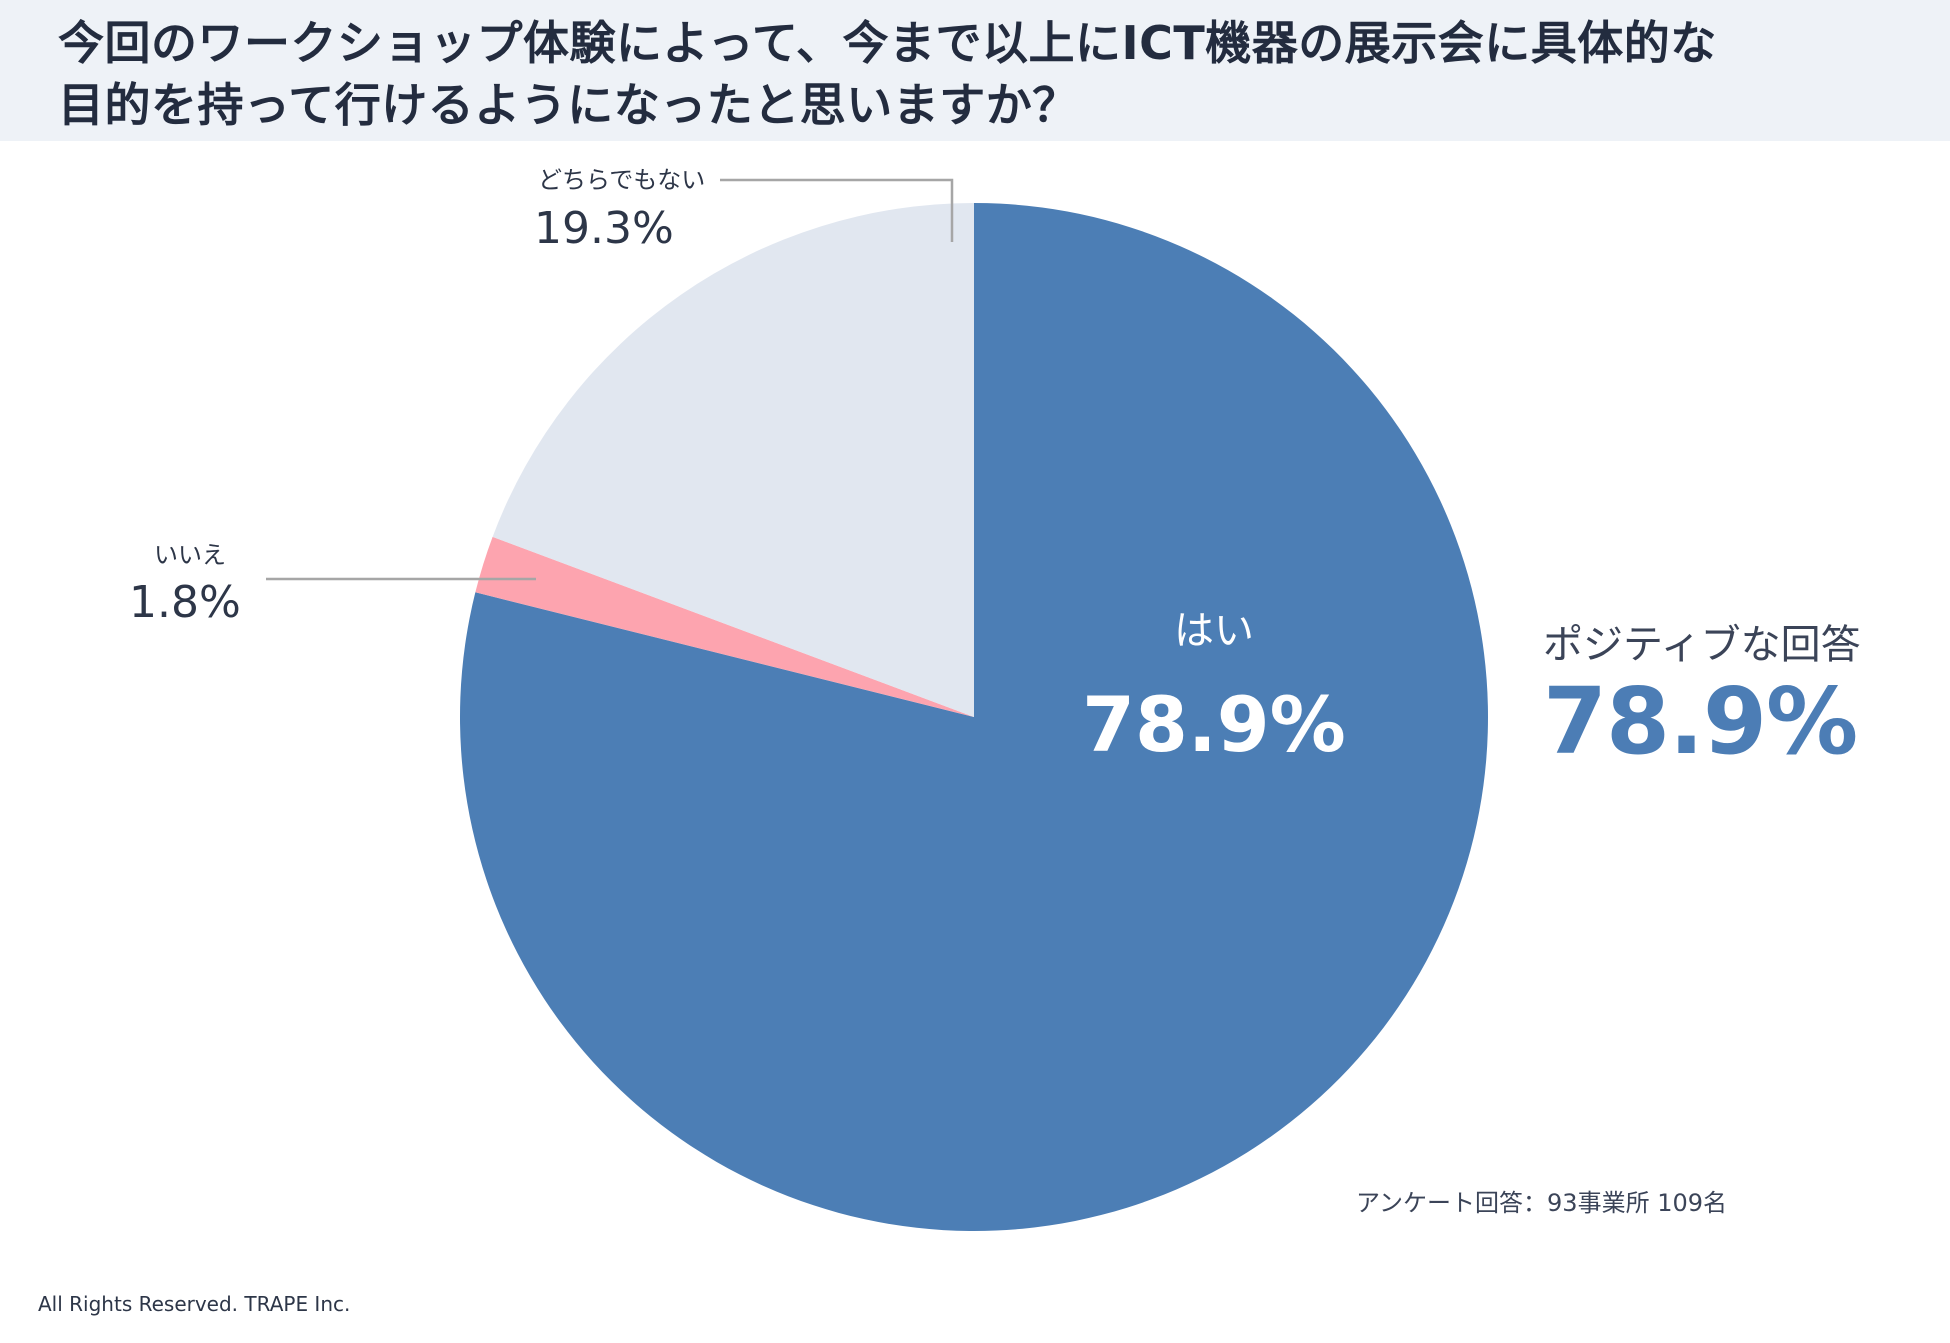  Describe the element at coordinates (1214, 724) in the screenshot. I see `slice-label-yes-value: 78.9%` at that location.